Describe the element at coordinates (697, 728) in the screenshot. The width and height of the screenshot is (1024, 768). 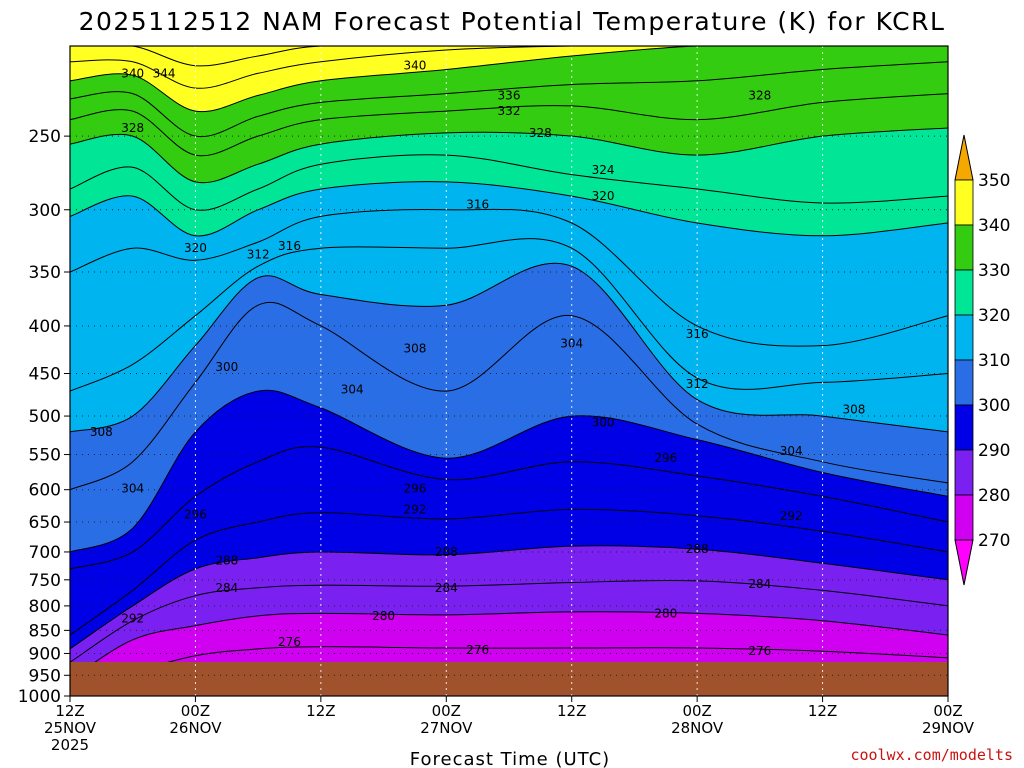
I see `x-tick-label: 28NOV` at that location.